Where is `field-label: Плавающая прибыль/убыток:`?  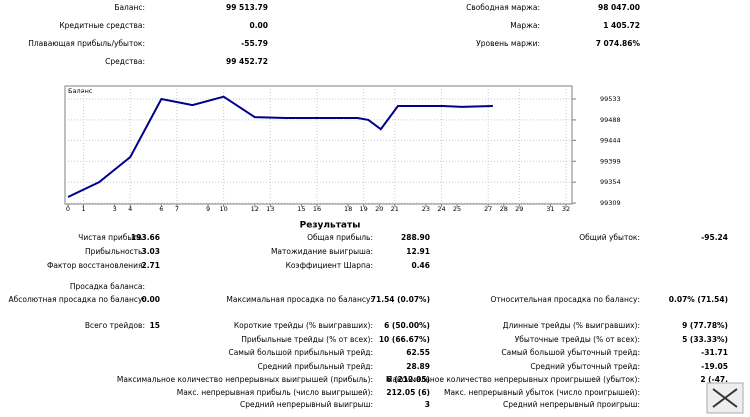
field-label: Плавающая прибыль/убыток: is located at coordinates (86, 43).